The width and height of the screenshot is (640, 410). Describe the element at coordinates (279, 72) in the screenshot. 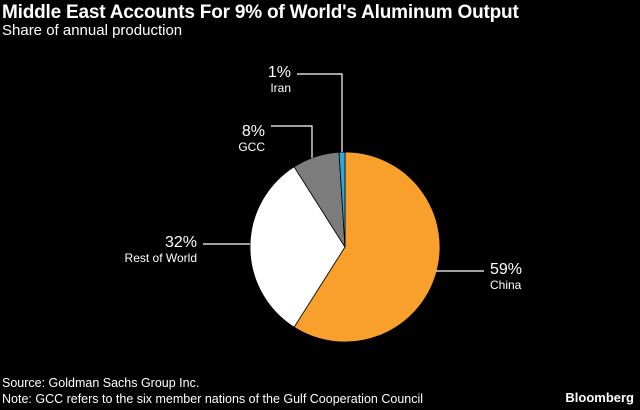

I see `data-label-iran: 1%` at that location.